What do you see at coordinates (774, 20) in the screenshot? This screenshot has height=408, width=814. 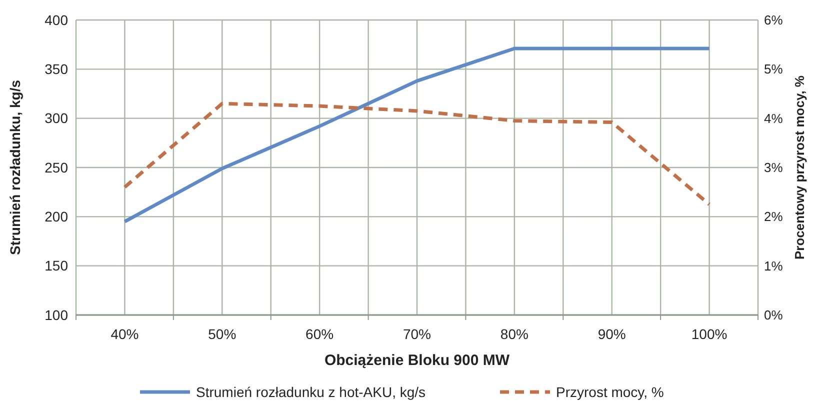 I see `y2-tick-label: 6%` at bounding box center [774, 20].